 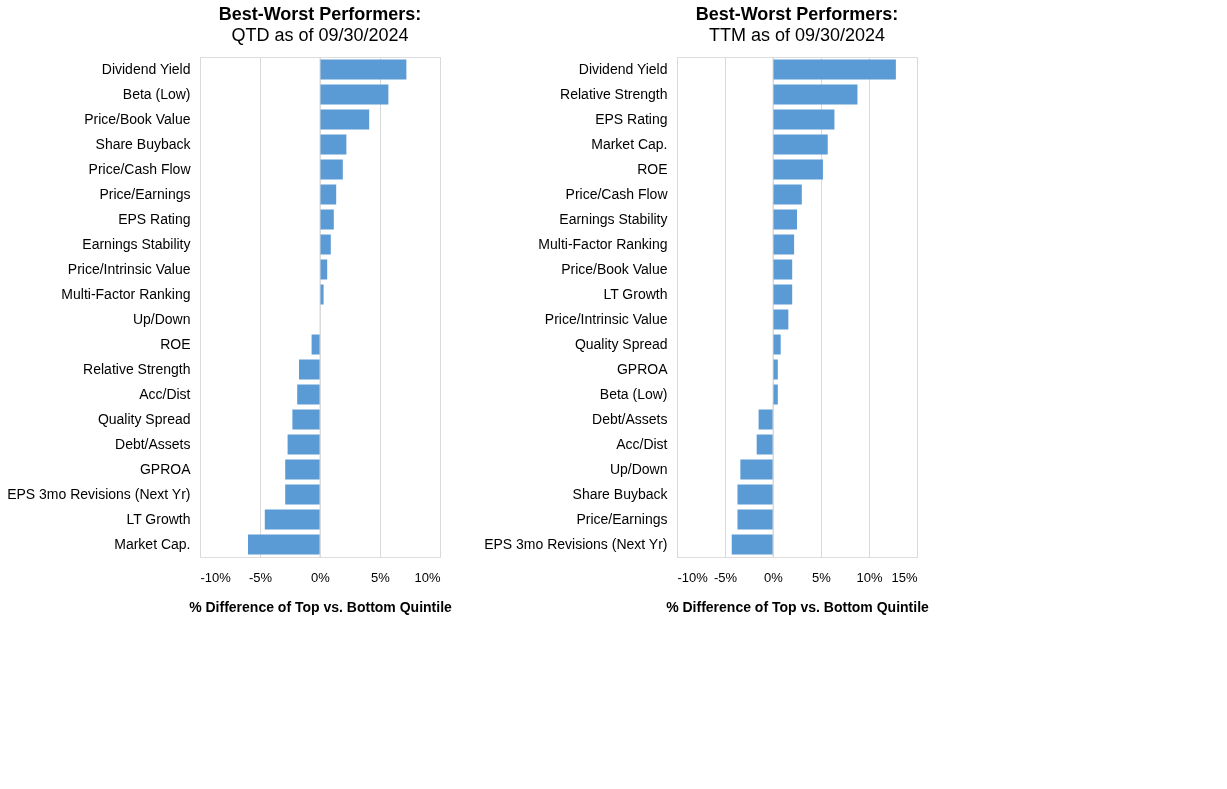 I want to click on x-tick-label: 15%, so click(x=904, y=577).